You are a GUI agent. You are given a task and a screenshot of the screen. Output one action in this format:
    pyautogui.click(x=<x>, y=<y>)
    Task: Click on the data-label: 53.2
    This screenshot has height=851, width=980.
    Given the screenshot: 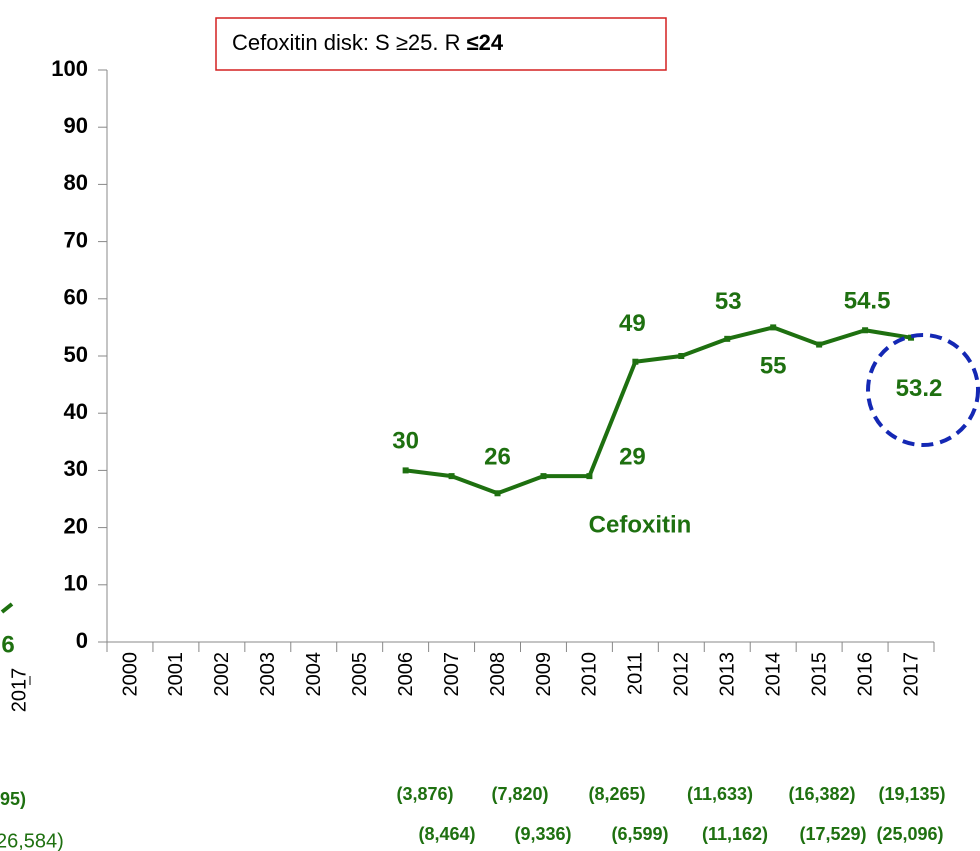 What is the action you would take?
    pyautogui.click(x=919, y=388)
    